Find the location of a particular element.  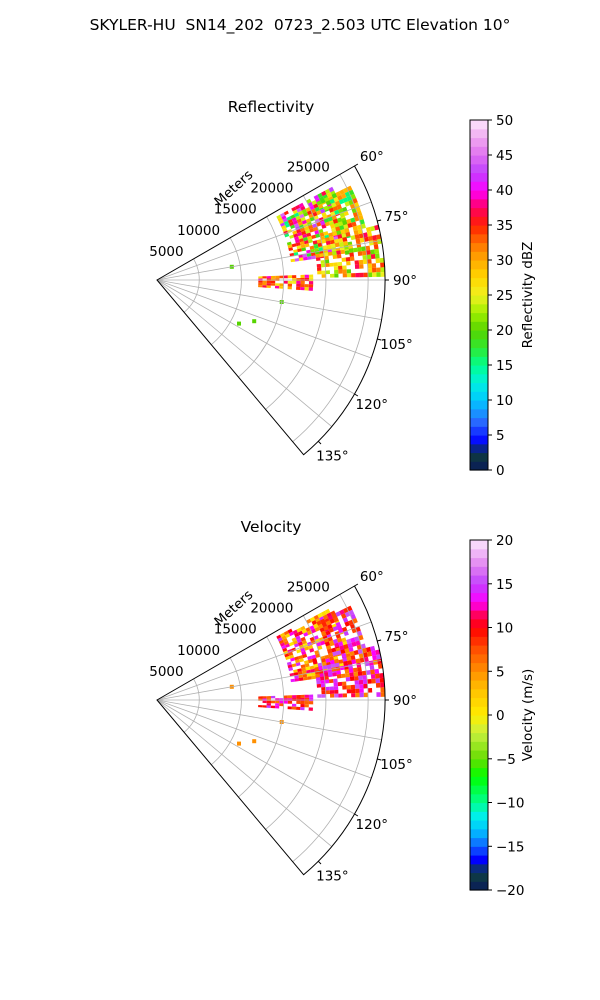

radial-gridline is located at coordinates (264, 661).